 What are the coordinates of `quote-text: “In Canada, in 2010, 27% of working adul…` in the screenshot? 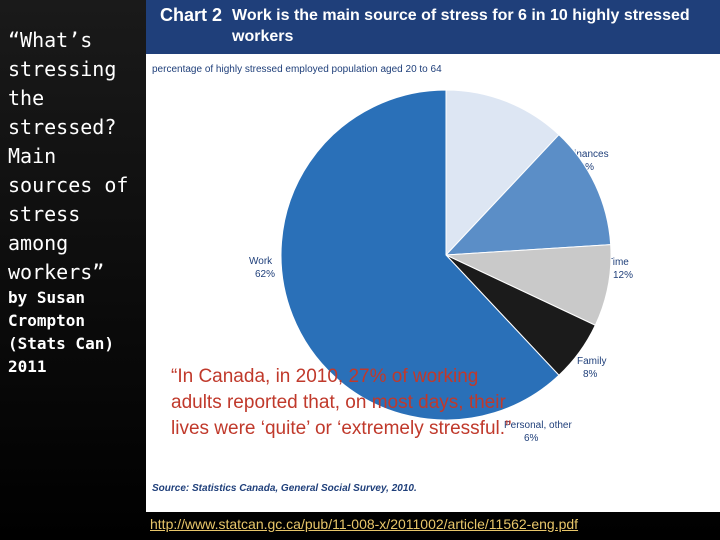 It's located at (341, 402).